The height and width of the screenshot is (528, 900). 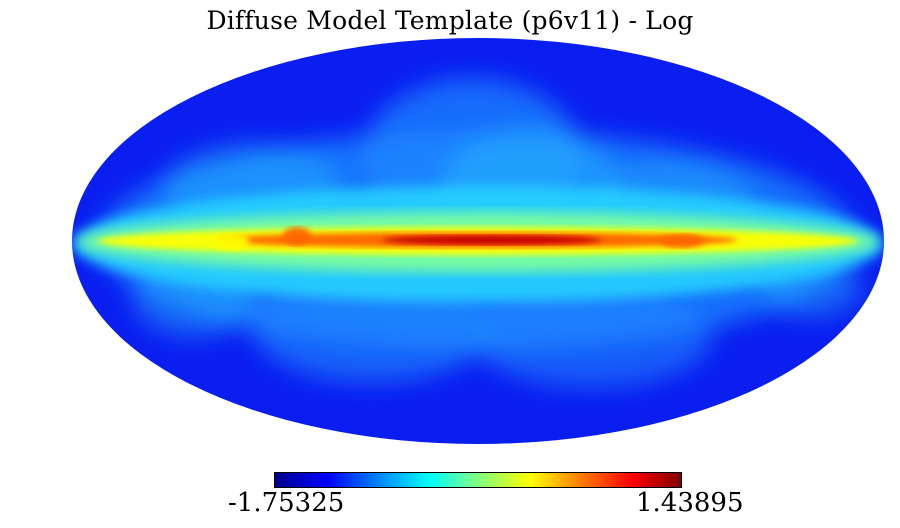 What do you see at coordinates (592, 338) in the screenshot?
I see `south-east-cloud` at bounding box center [592, 338].